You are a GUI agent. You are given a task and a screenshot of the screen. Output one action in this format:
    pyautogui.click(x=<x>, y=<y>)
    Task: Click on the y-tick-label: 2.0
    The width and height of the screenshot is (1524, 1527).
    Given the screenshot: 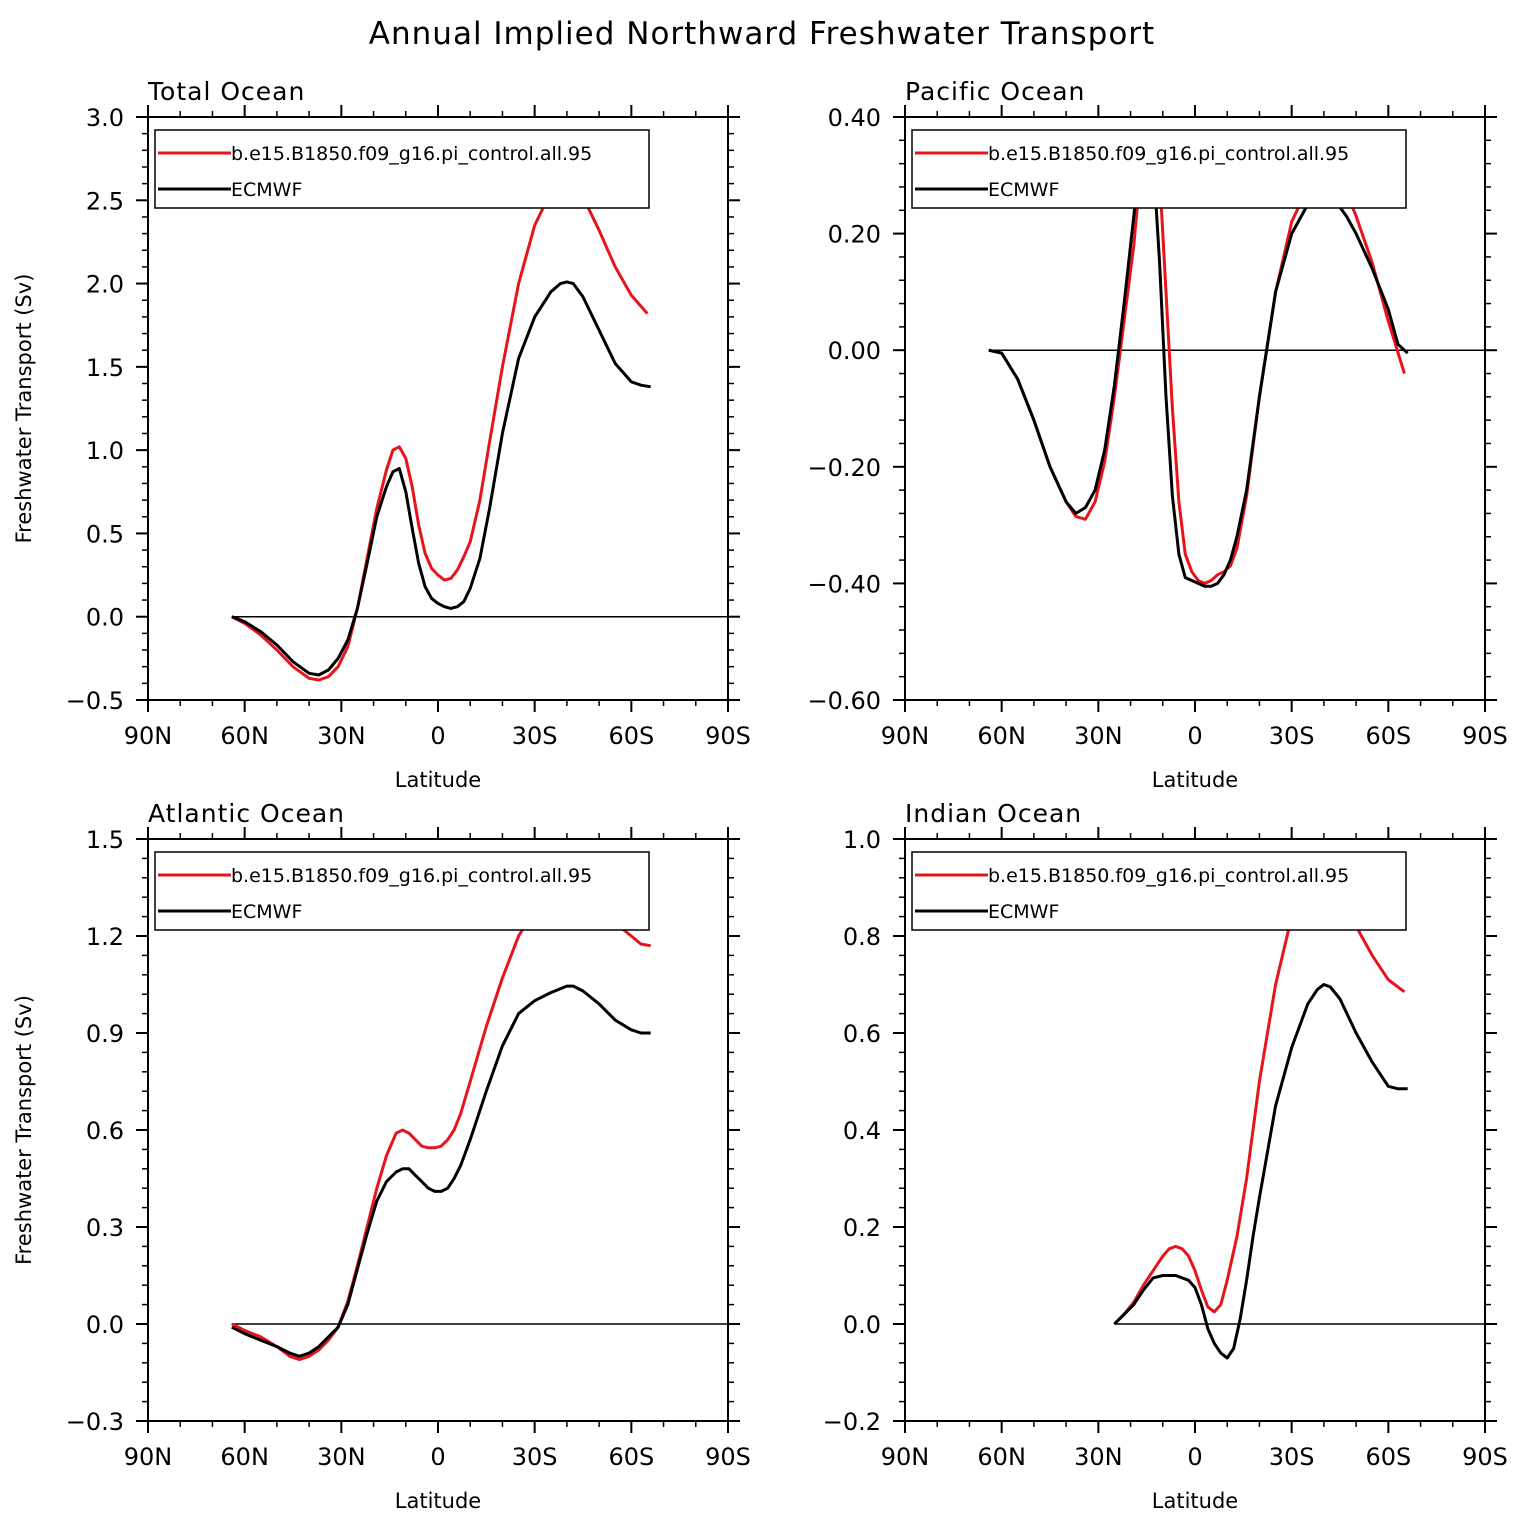 What is the action you would take?
    pyautogui.click(x=105, y=285)
    